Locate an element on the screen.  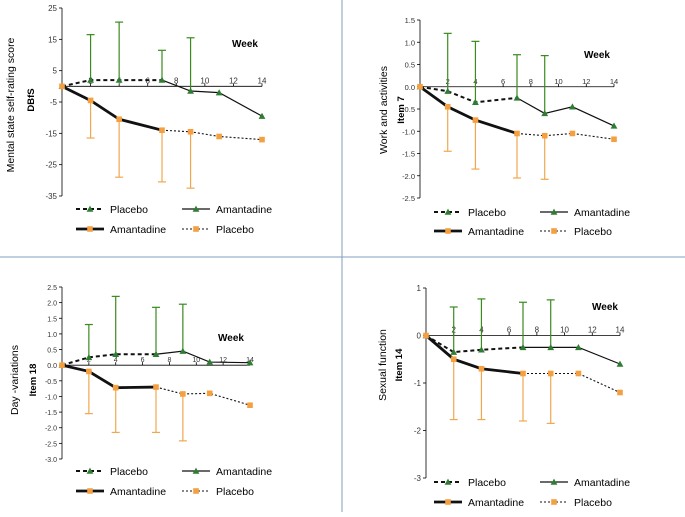
y-axis-subtitle: Item 7 is located at coordinates (401, 109).